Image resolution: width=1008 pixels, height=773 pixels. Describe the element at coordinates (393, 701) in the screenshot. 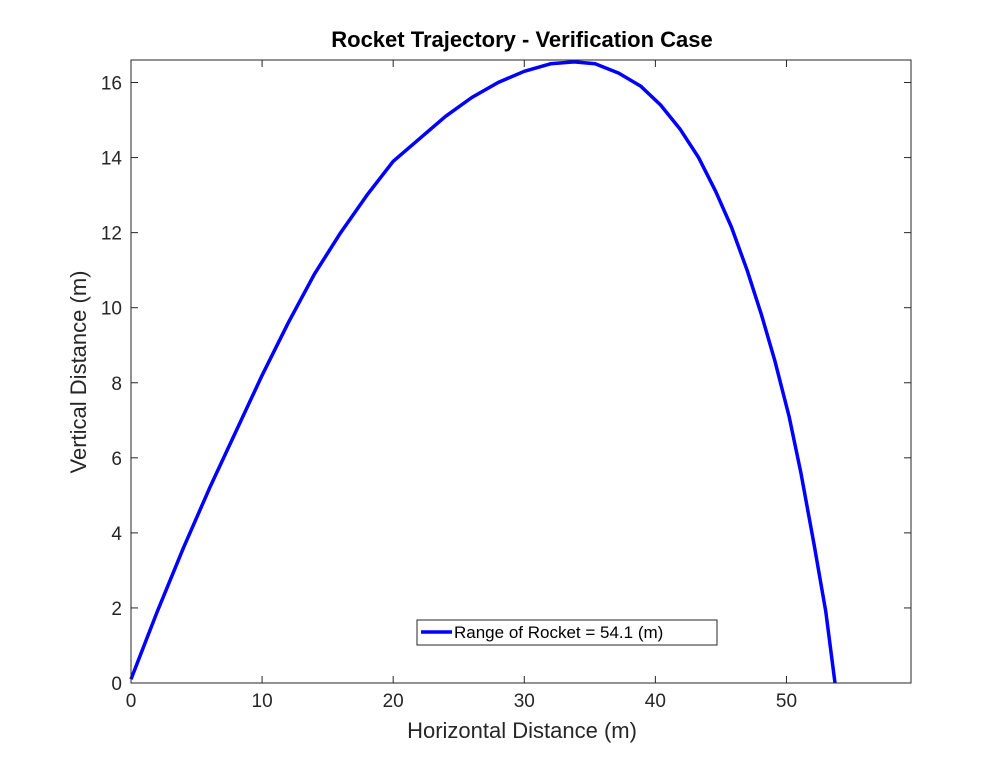

I see `x-tick-label: 20` at that location.